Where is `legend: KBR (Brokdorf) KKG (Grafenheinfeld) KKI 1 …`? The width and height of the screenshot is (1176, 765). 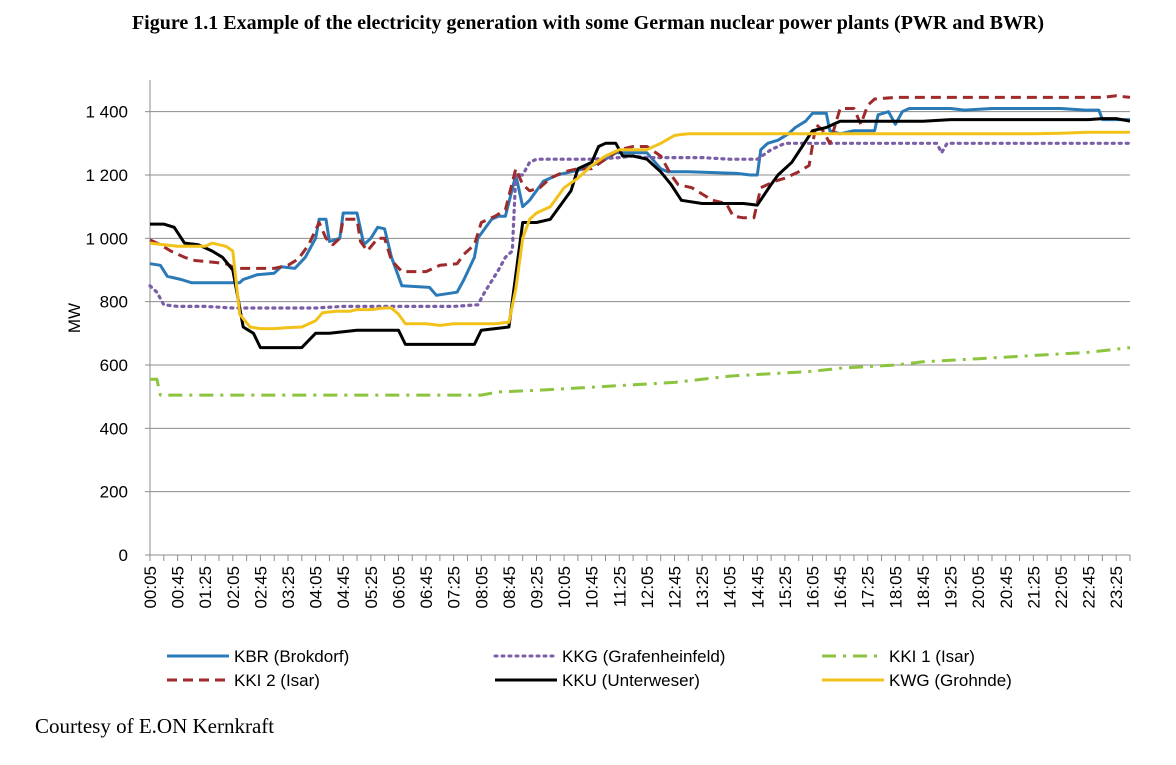 legend: KBR (Brokdorf) KKG (Grafenheinfeld) KKI 1 … is located at coordinates (589, 668).